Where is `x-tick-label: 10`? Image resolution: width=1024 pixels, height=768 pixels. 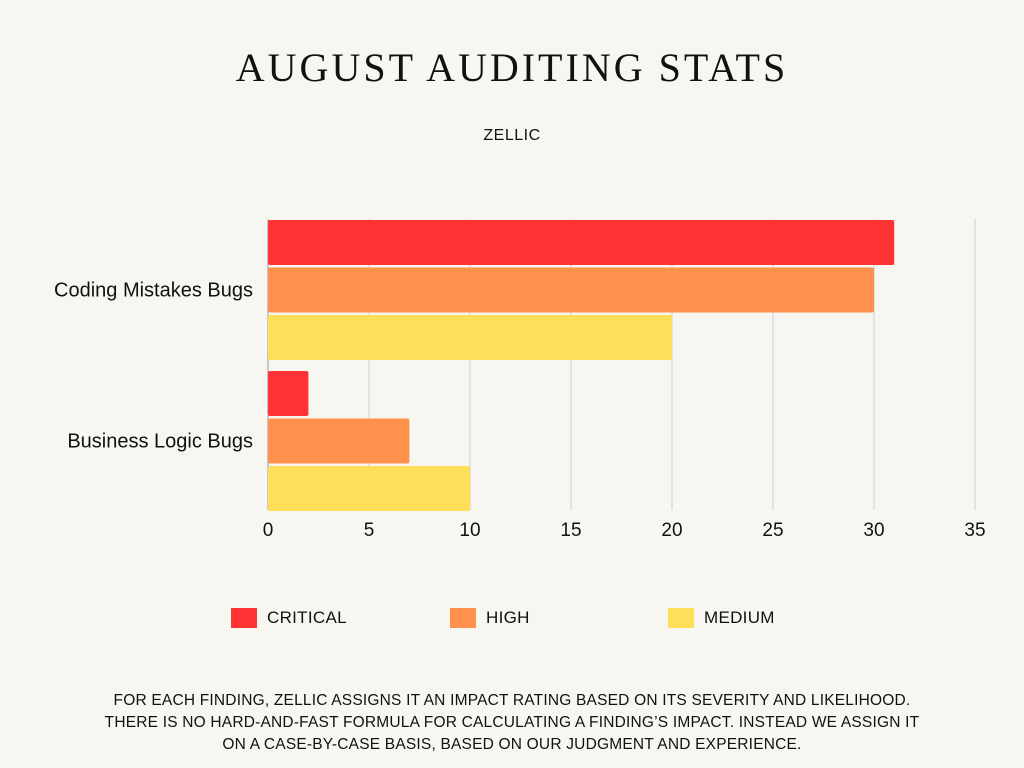 x-tick-label: 10 is located at coordinates (469, 530).